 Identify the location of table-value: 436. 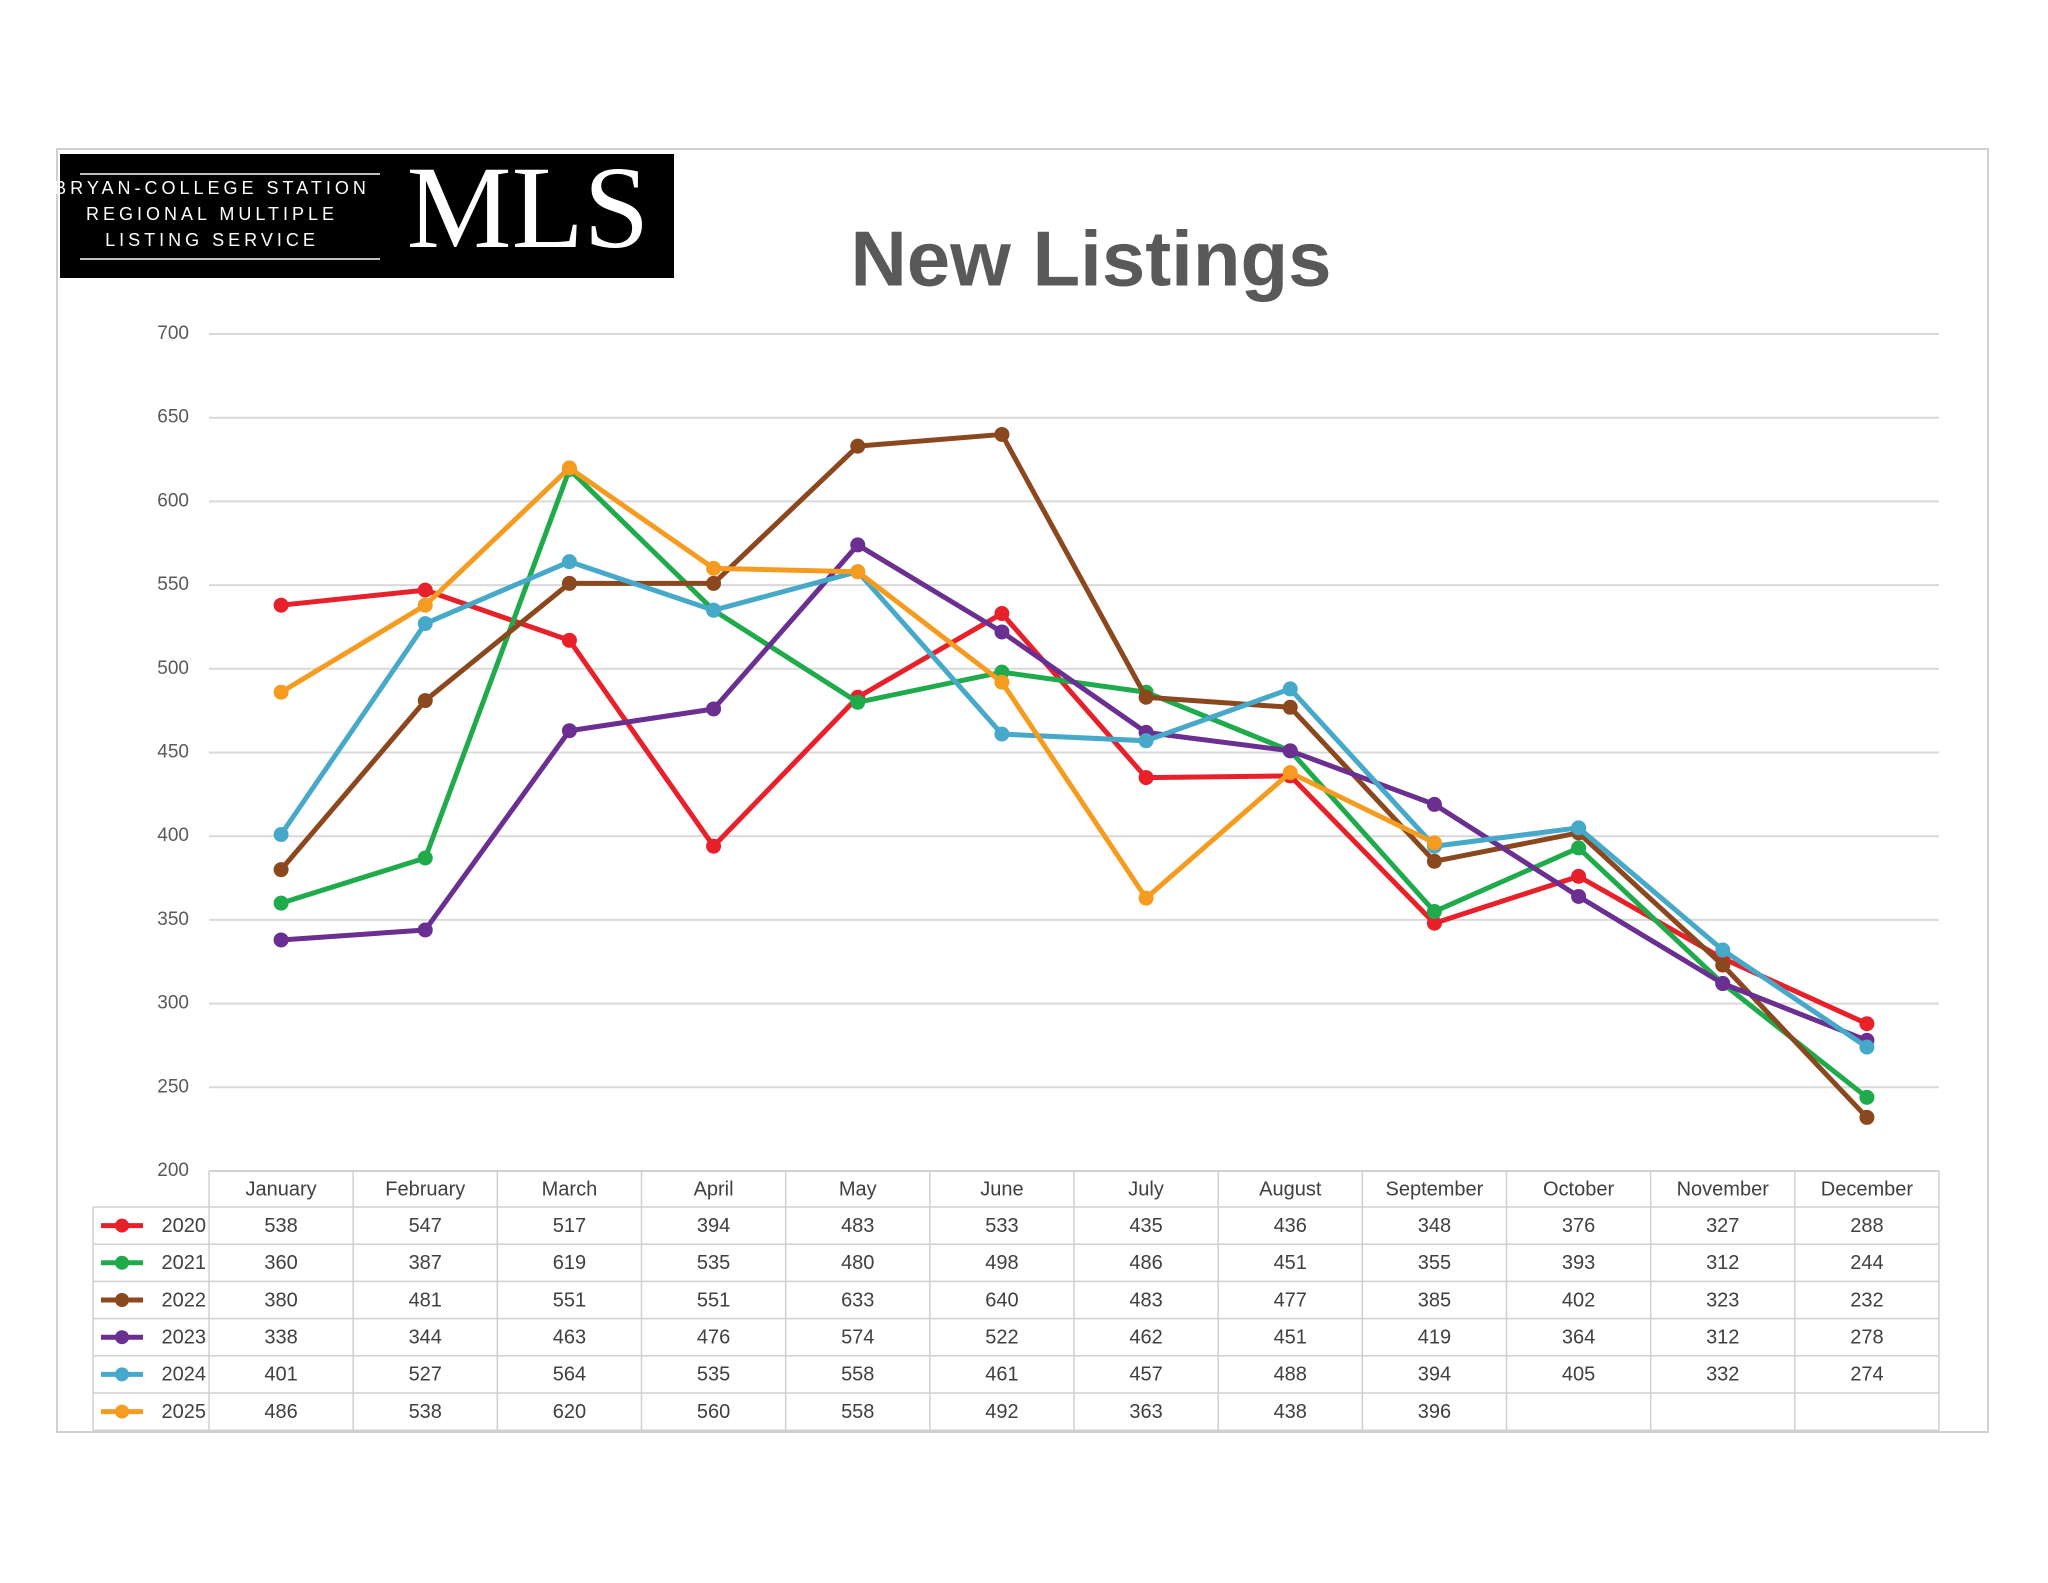
(1290, 1226).